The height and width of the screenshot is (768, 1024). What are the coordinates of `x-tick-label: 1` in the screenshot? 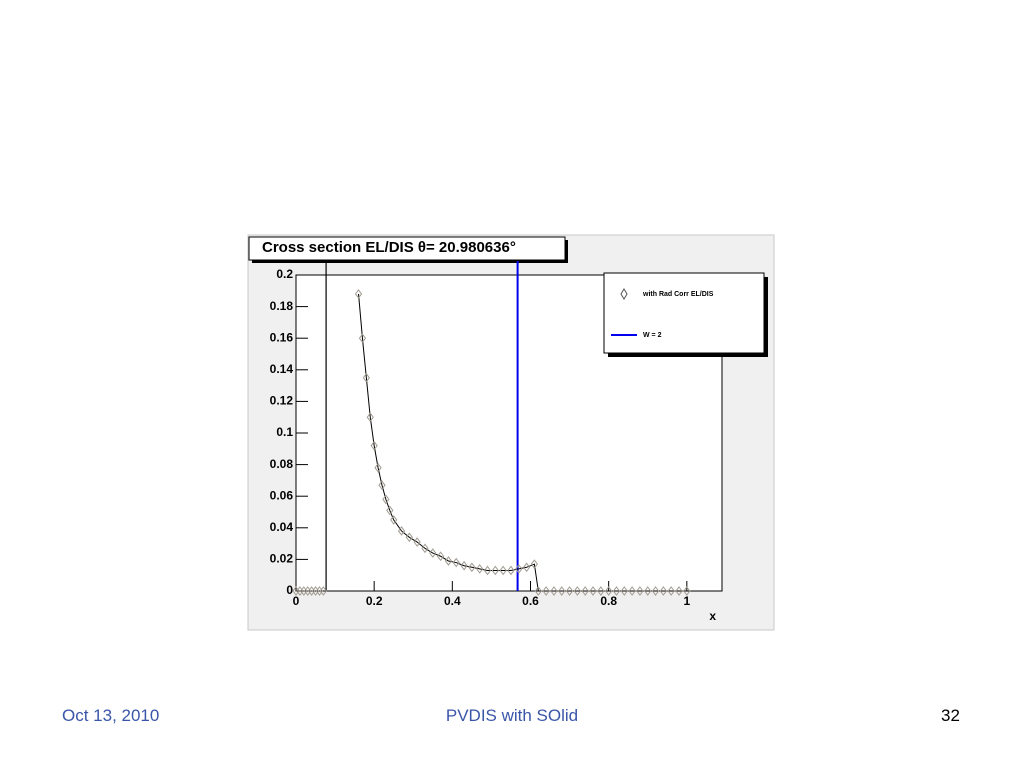 It's located at (686, 601).